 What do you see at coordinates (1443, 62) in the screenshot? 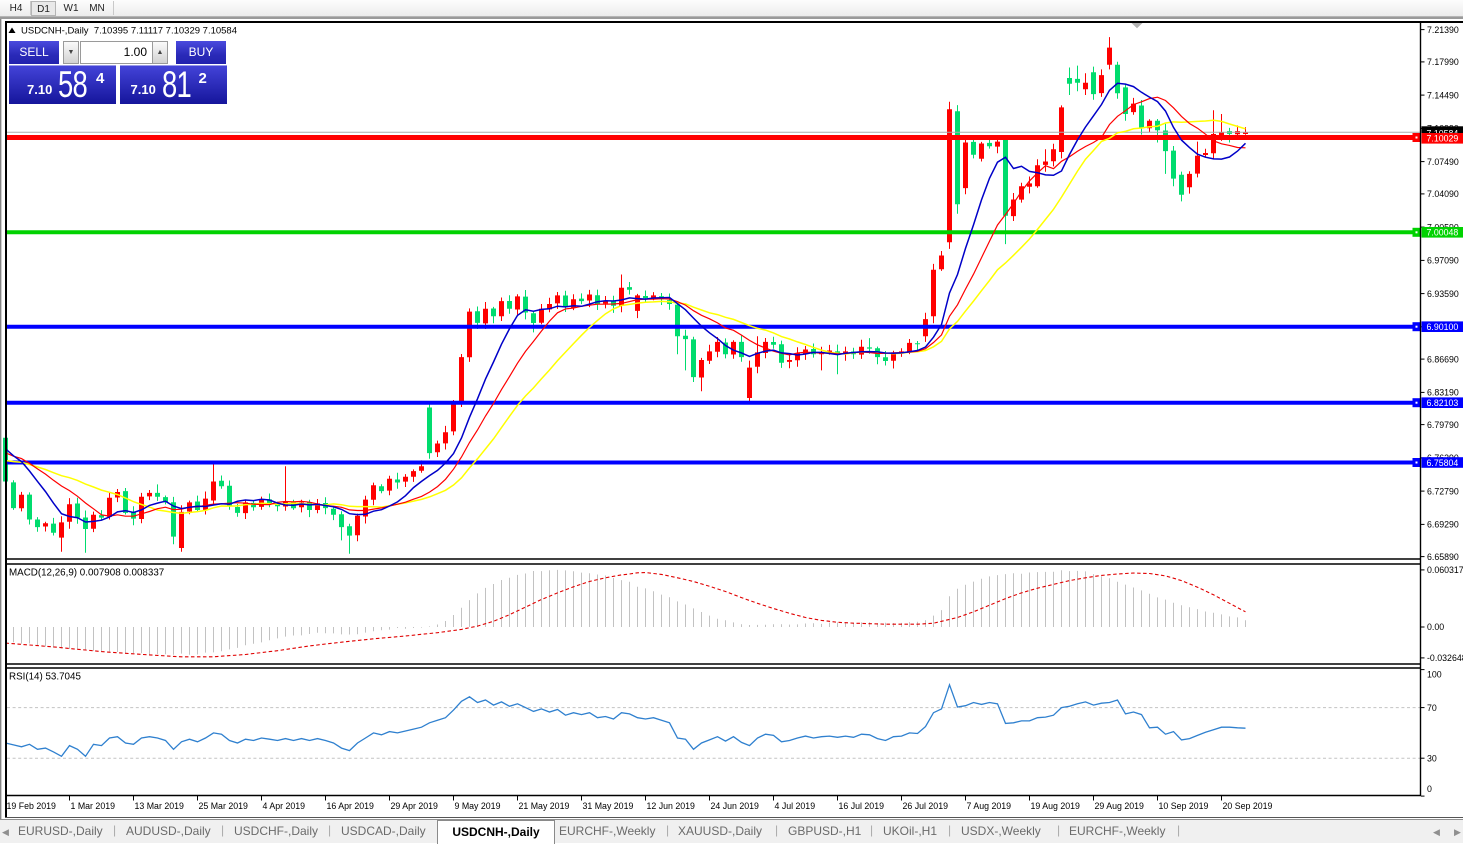
I see `svg-text: 7.17990` at bounding box center [1443, 62].